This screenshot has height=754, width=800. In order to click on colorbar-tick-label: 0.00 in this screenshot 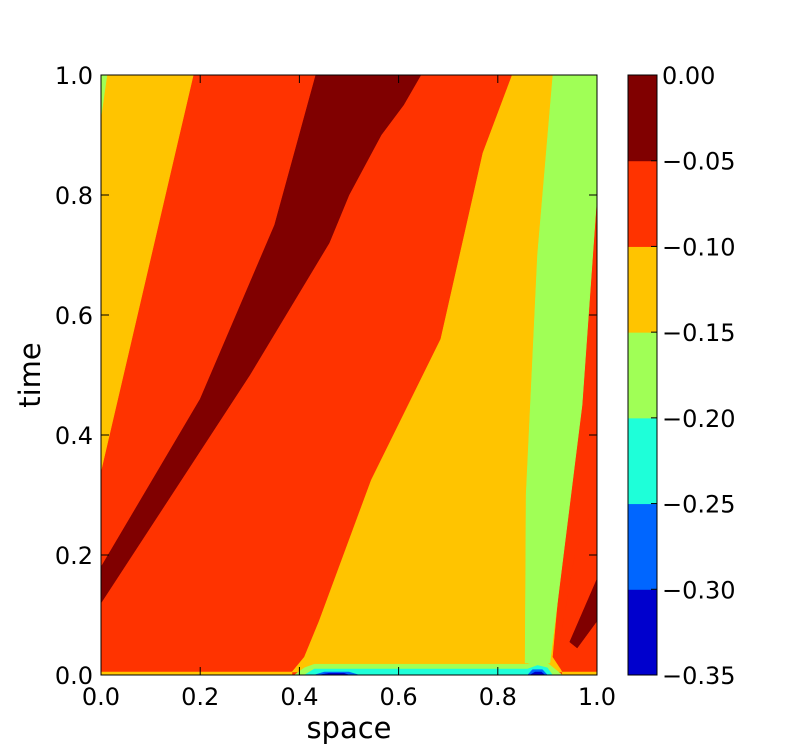, I will do `click(688, 76)`.